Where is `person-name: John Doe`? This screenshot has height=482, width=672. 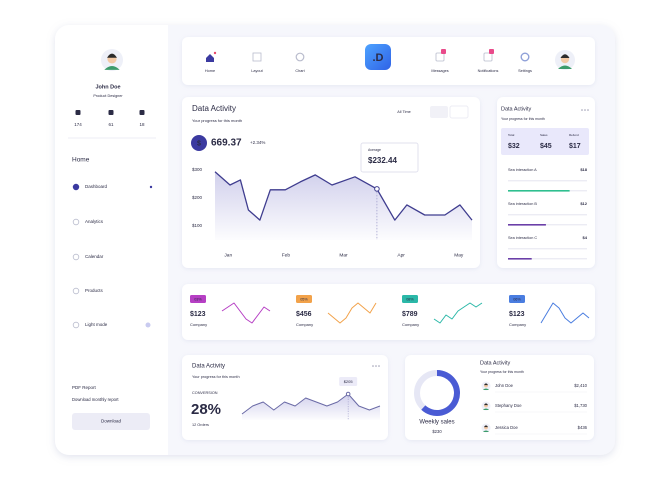 person-name: John Doe is located at coordinates (504, 385).